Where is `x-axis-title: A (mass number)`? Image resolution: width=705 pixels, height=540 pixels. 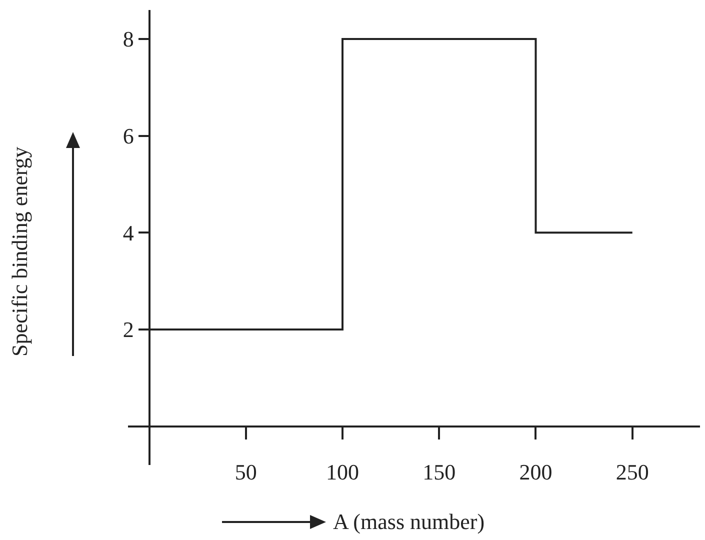
x-axis-title: A (mass number) is located at coordinates (409, 521).